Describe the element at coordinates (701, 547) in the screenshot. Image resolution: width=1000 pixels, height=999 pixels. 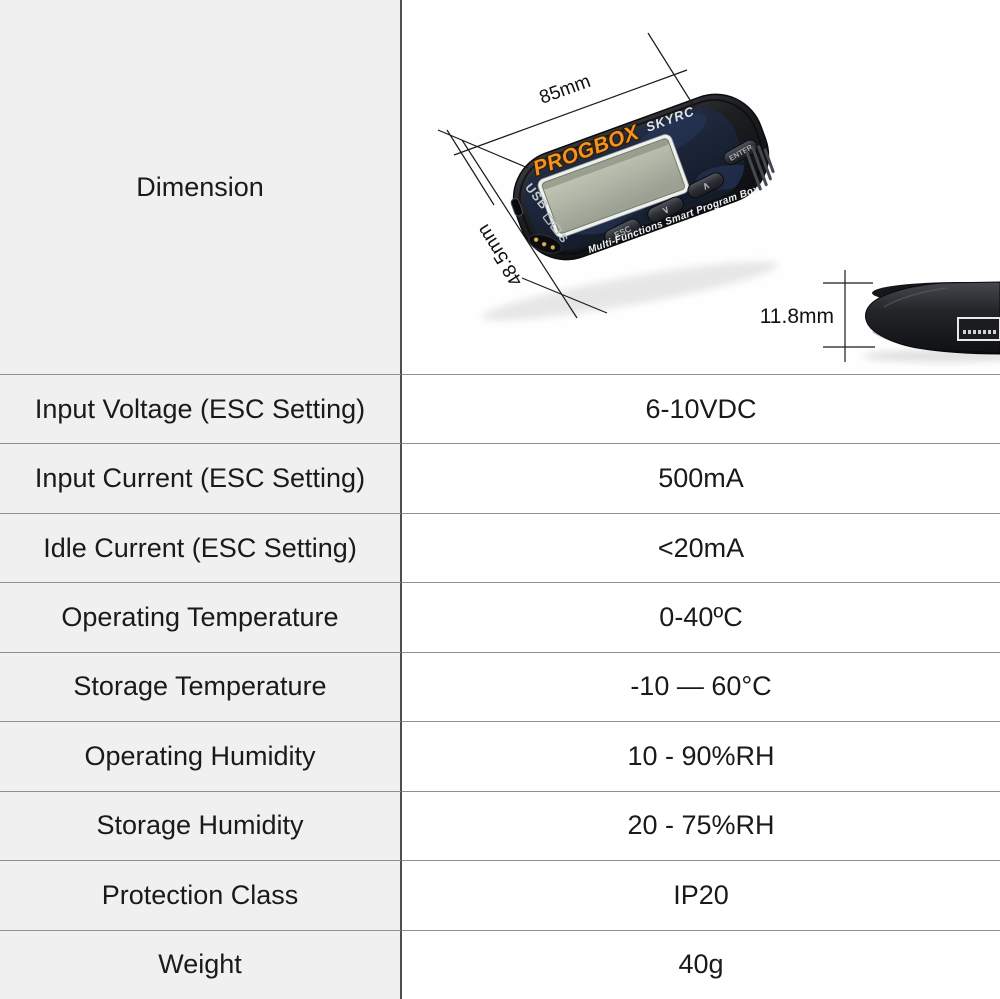
I see `spec-row-value: <20mA` at that location.